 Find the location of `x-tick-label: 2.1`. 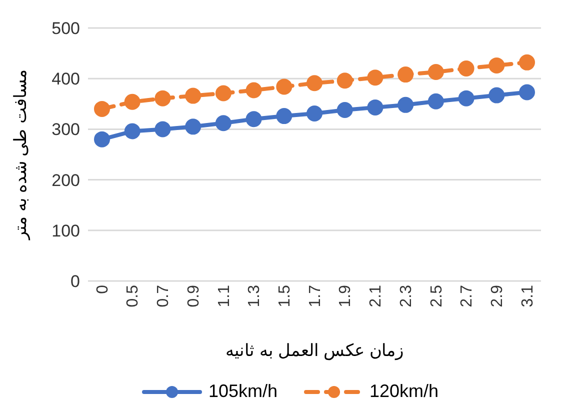

x-tick-label: 2.1 is located at coordinates (376, 296).